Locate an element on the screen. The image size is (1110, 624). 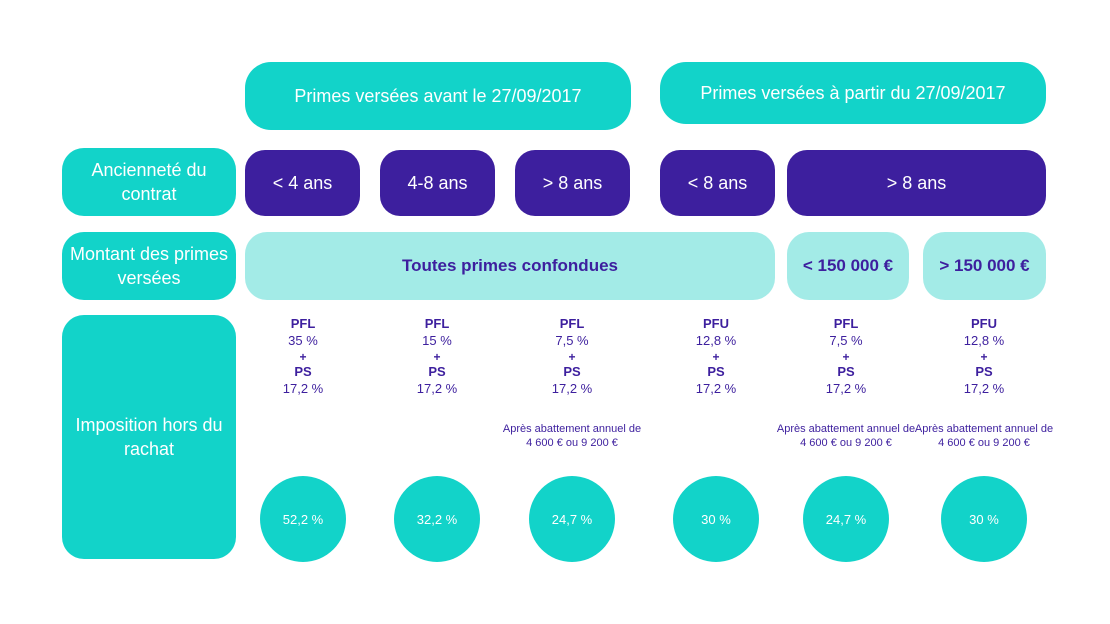
total-circle-5: 24,7 % is located at coordinates (846, 519).